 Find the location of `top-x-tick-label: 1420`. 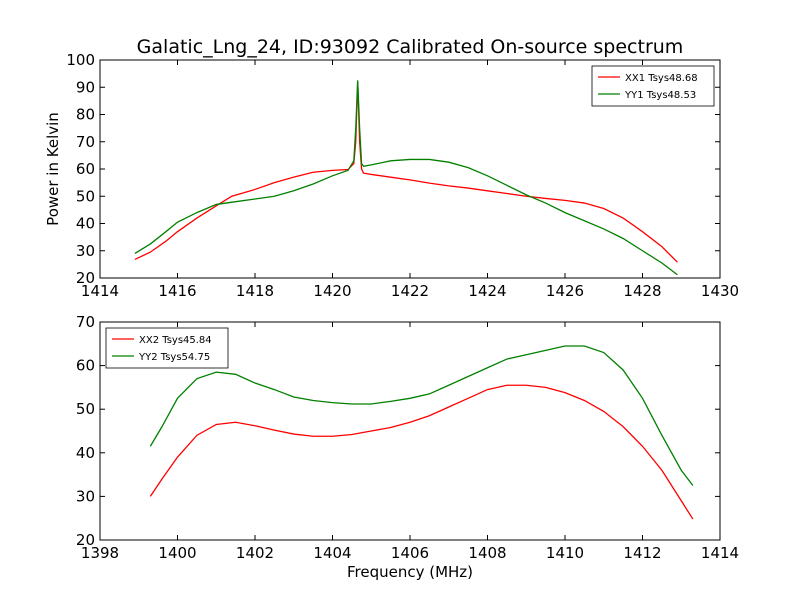

top-x-tick-label: 1420 is located at coordinates (332, 291).